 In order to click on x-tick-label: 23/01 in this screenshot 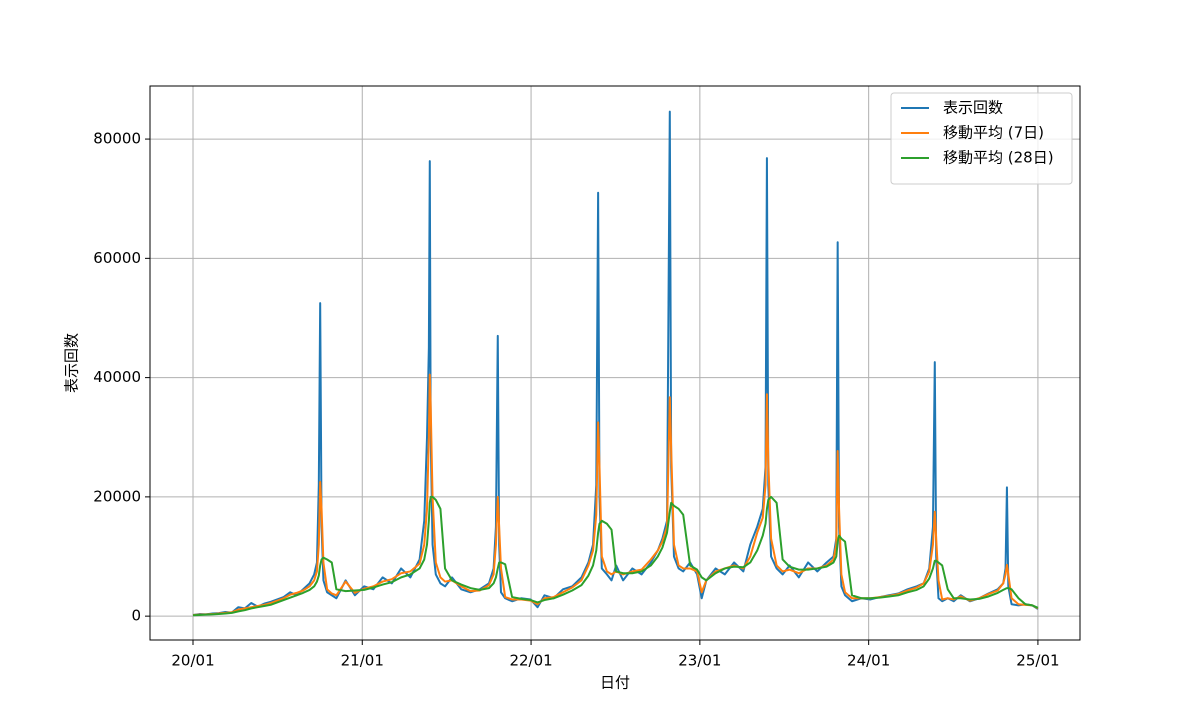, I will do `click(699, 661)`.